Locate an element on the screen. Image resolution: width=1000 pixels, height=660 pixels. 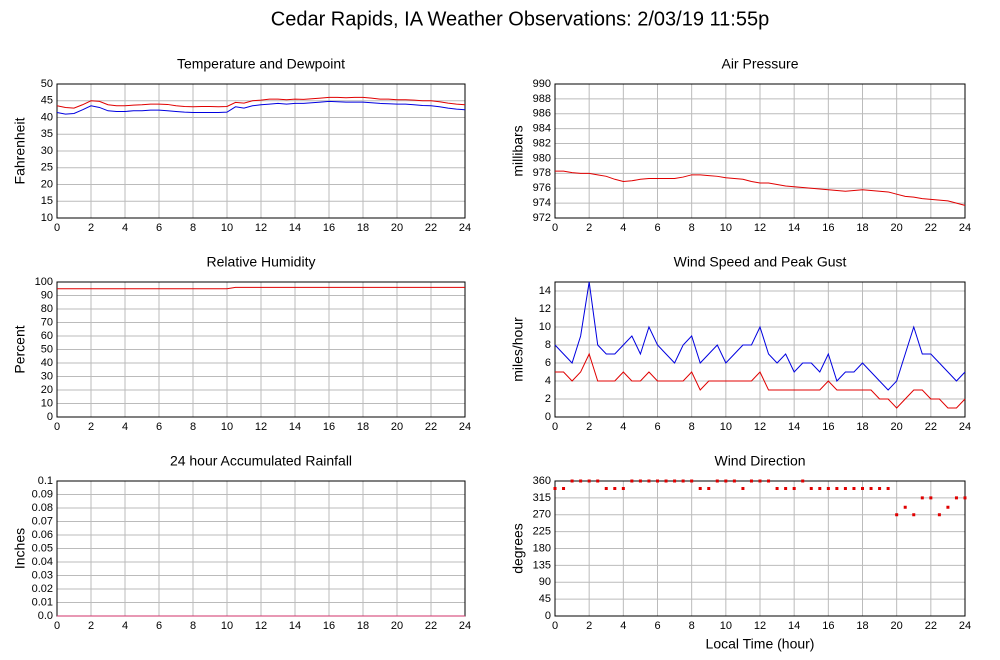
y-tick-label: 8 is located at coordinates (548, 345).